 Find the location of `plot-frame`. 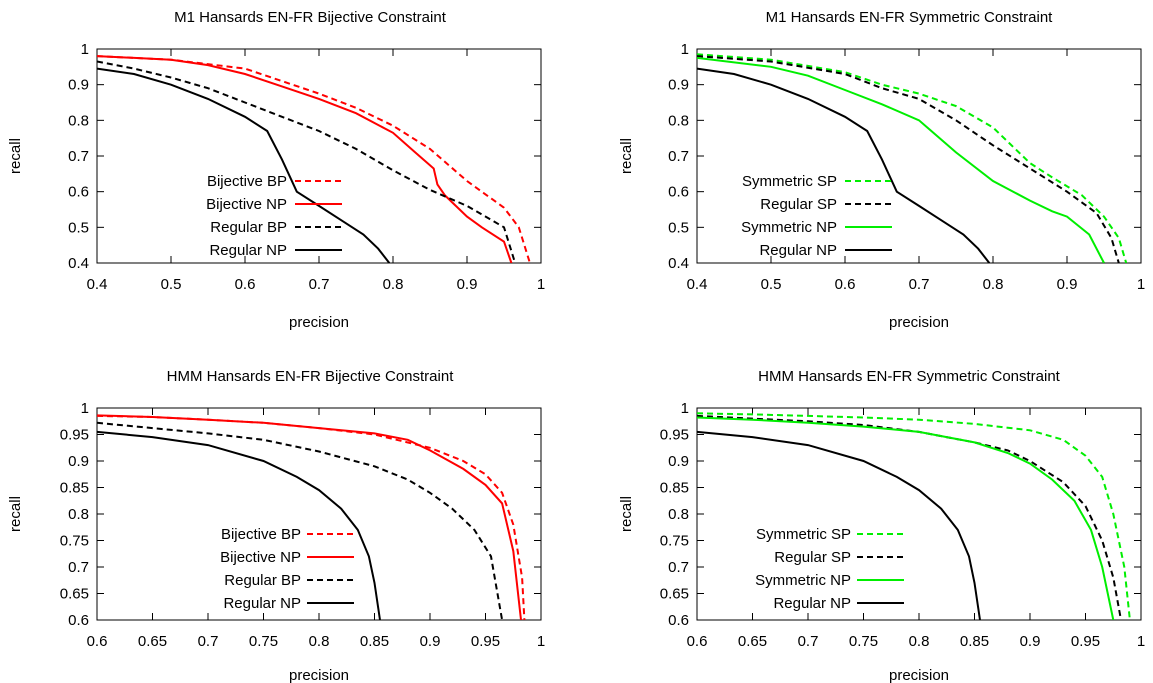

plot-frame is located at coordinates (319, 514).